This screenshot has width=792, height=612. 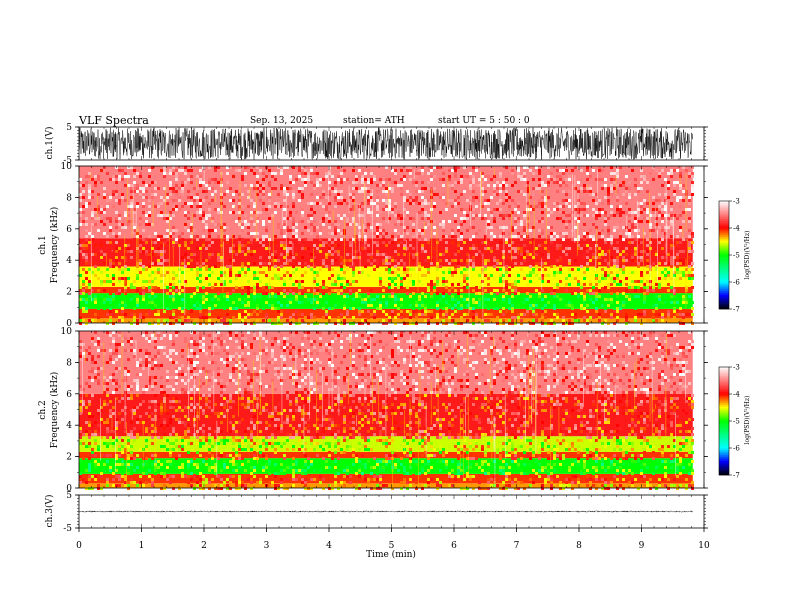 I want to click on colorbar-segment, so click(x=724, y=202).